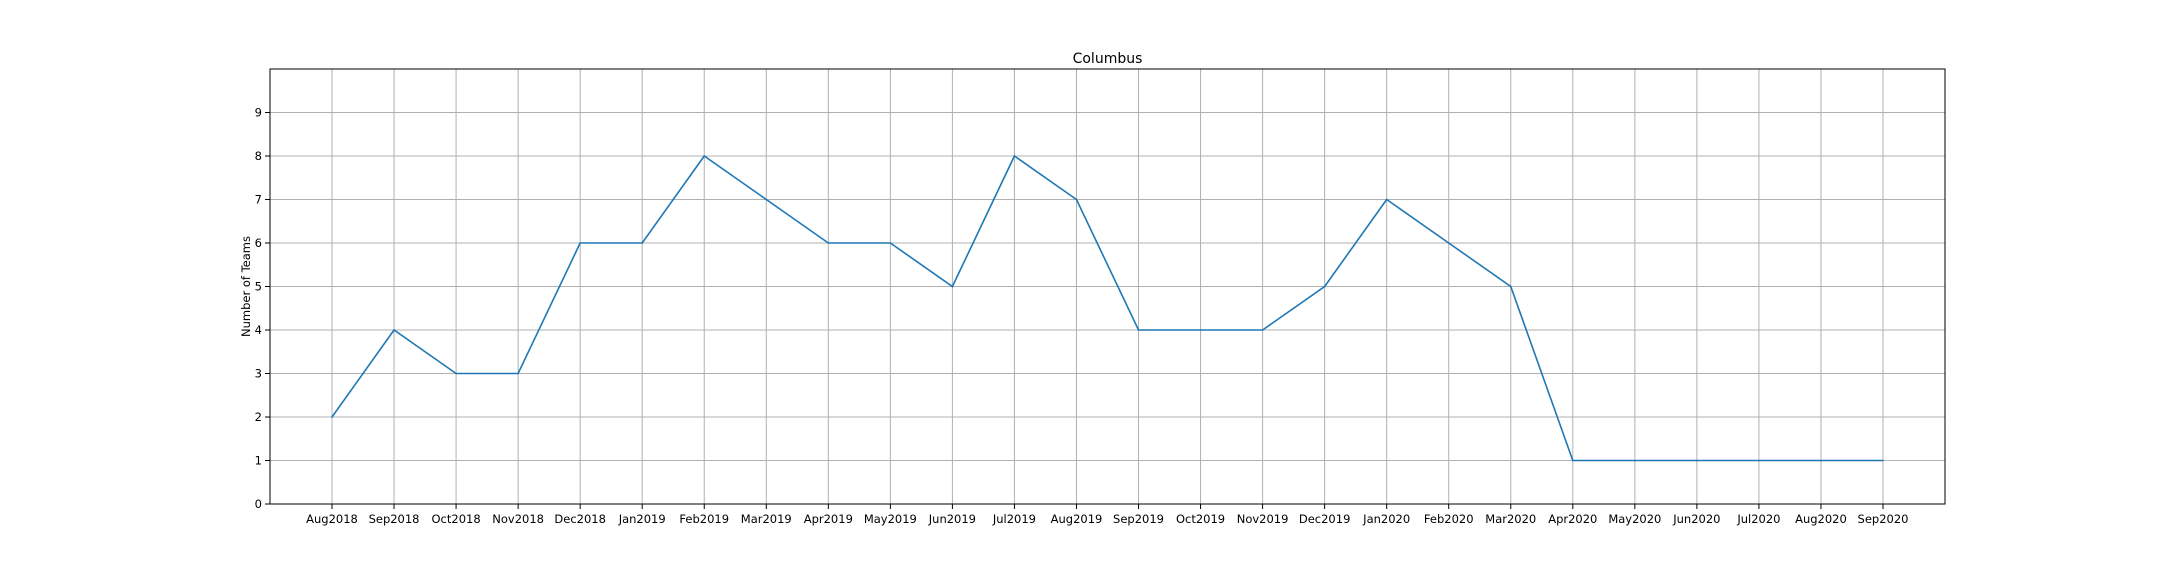 The height and width of the screenshot is (576, 2160). I want to click on y-axis: 0 1 2 3 4 5 6 7 8 9, so click(262, 308).